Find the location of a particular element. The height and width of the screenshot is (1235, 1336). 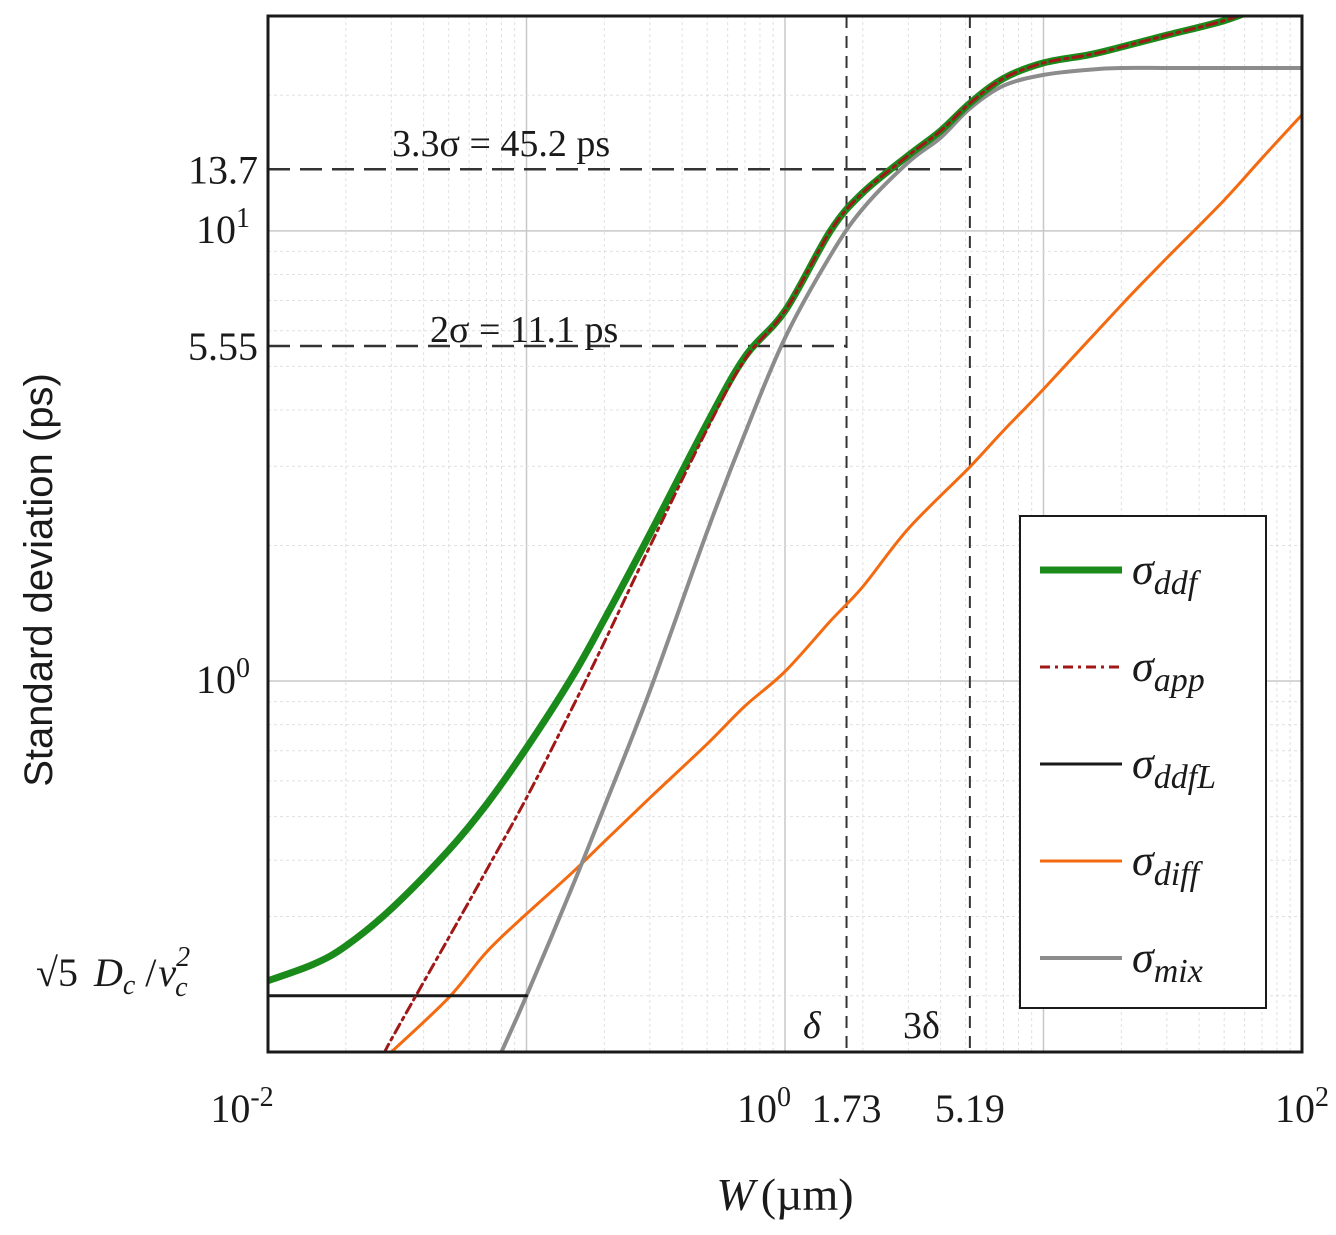

x-tick-label-100: 10⁰ is located at coordinates (764, 1106).